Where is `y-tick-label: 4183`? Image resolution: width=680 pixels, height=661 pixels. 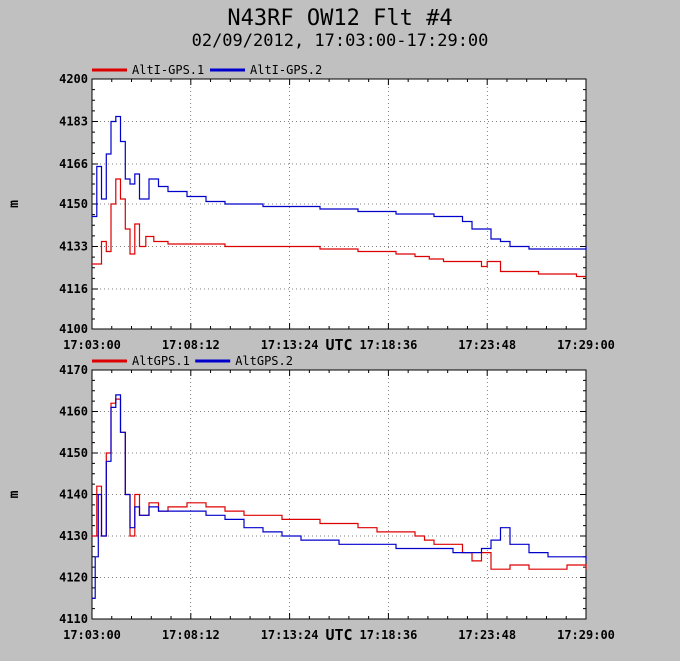
y-tick-label: 4183 is located at coordinates (73, 122).